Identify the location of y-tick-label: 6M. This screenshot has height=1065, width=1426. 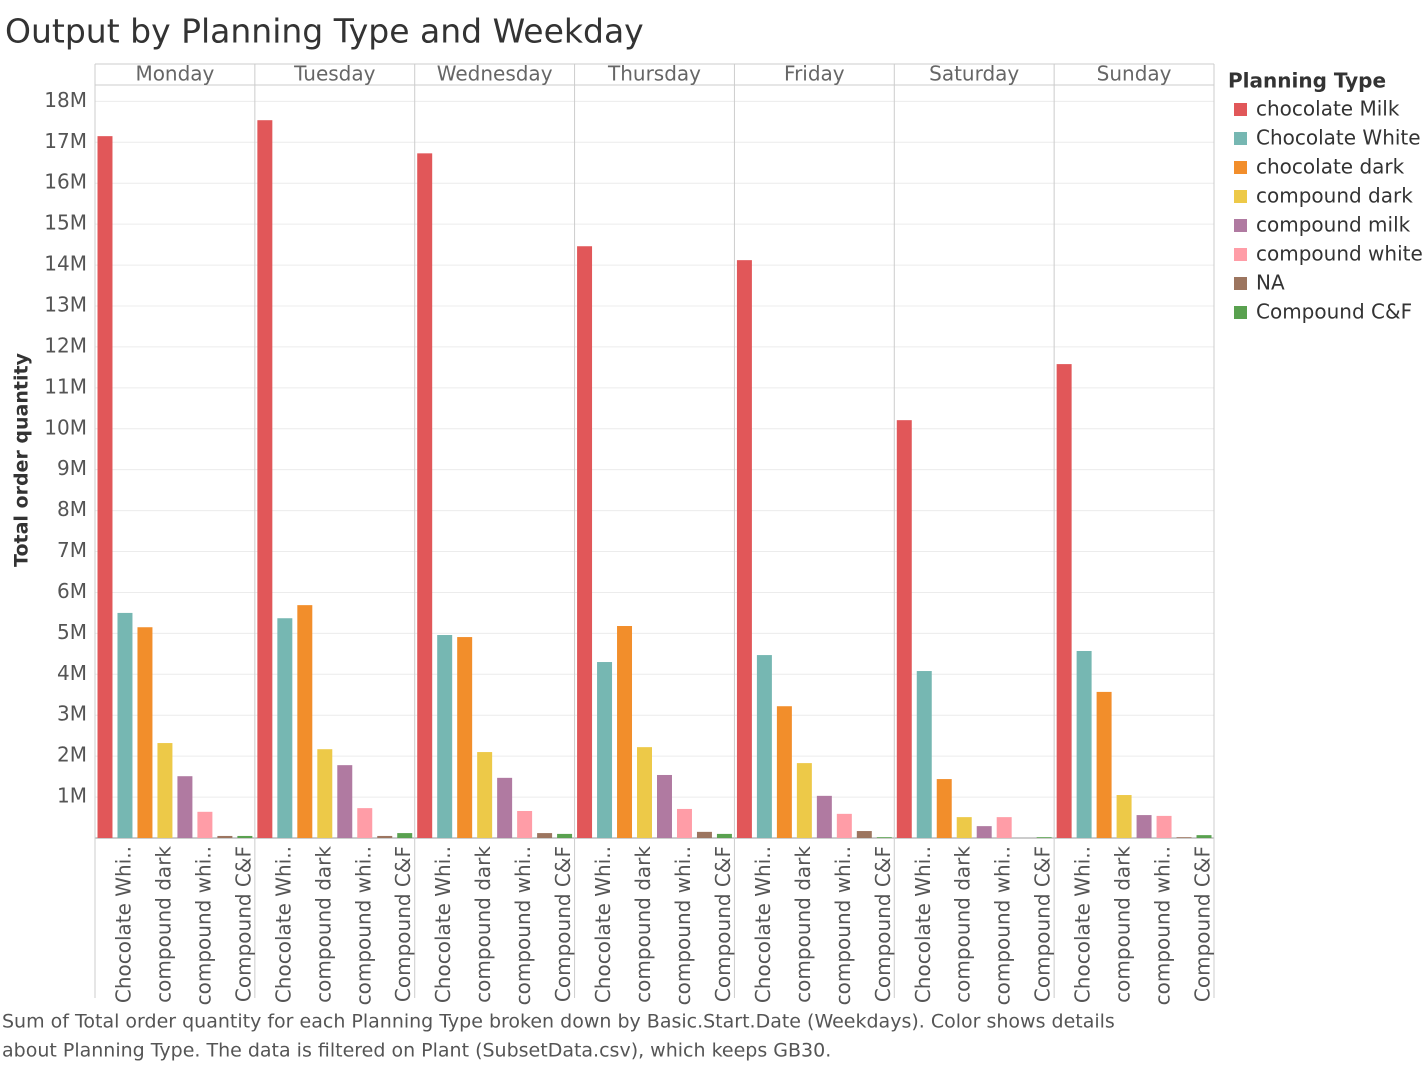
(72, 591).